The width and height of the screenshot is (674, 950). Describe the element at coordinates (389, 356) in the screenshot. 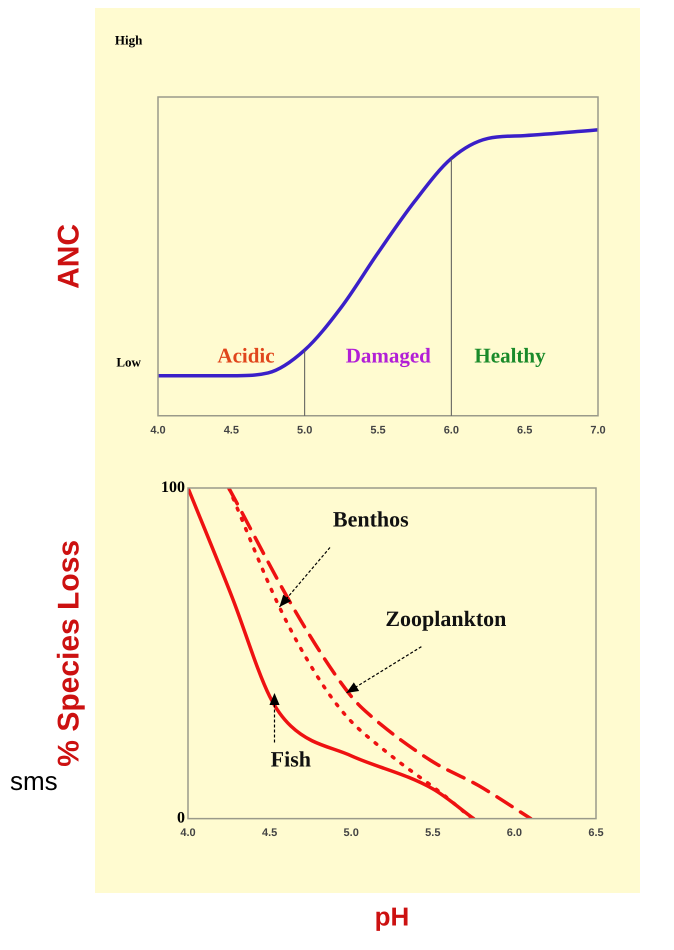

I see `annotation: Damaged` at that location.